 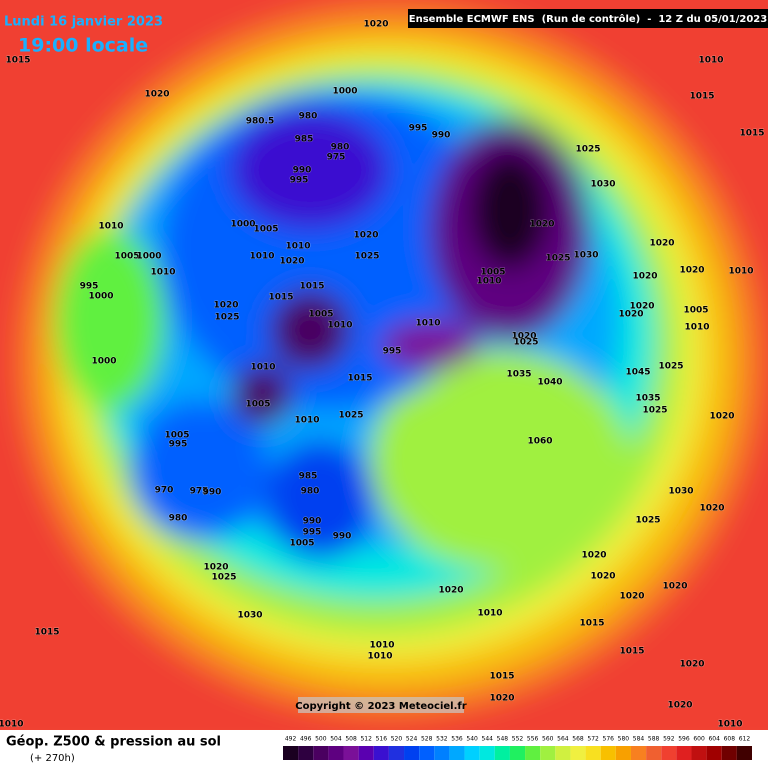 What do you see at coordinates (548, 739) in the screenshot?
I see `scale-label: 560` at bounding box center [548, 739].